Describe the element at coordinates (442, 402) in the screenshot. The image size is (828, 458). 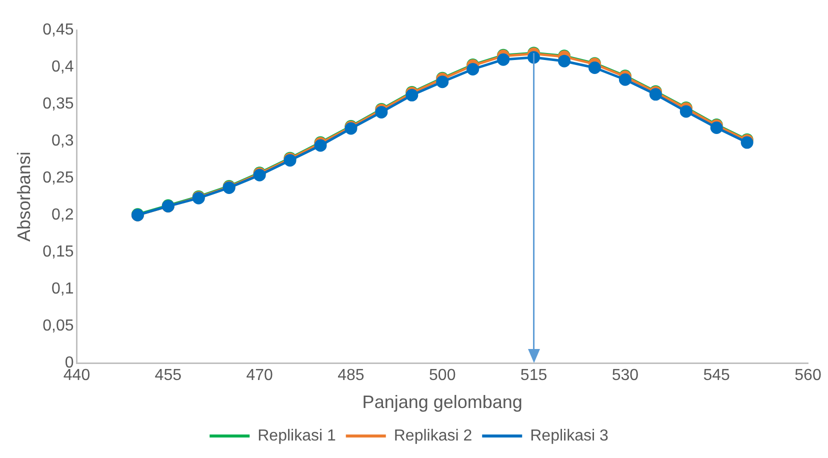
I see `x-axis-title: Panjang gelombang` at that location.